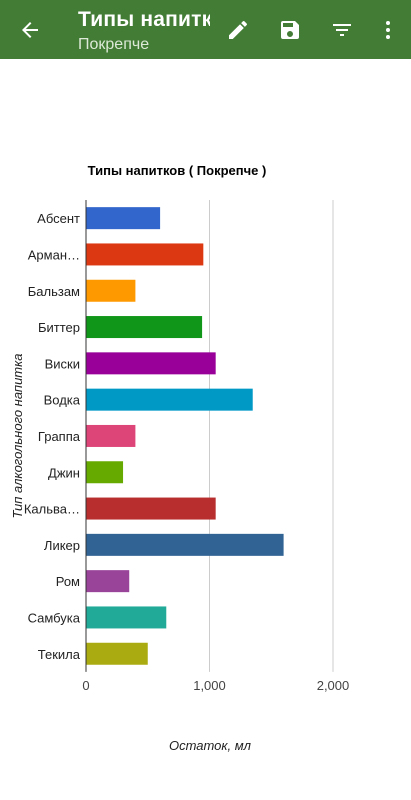 The width and height of the screenshot is (411, 800). I want to click on more-options-button, so click(388, 29).